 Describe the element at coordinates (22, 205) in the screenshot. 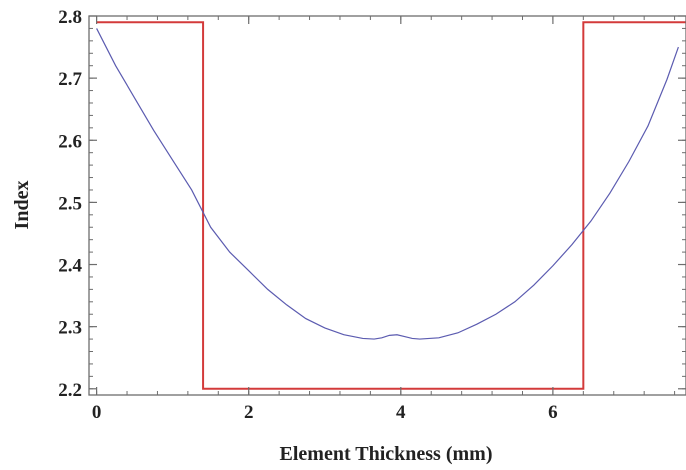

I see `y-axis-label: Index` at that location.